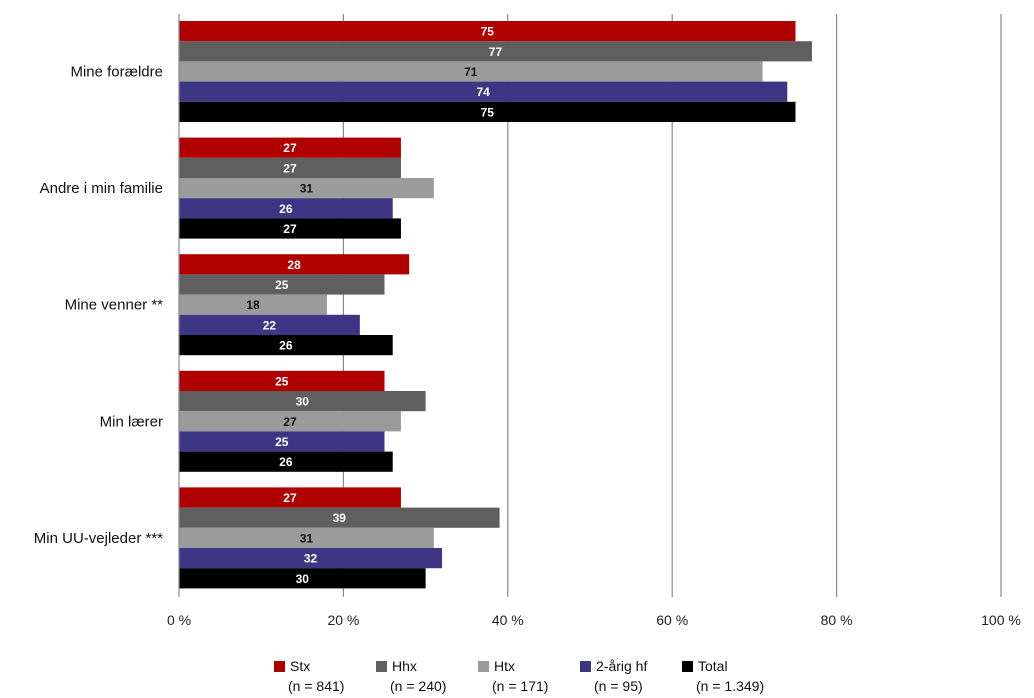  What do you see at coordinates (131, 421) in the screenshot?
I see `category-label: Min lærer` at bounding box center [131, 421].